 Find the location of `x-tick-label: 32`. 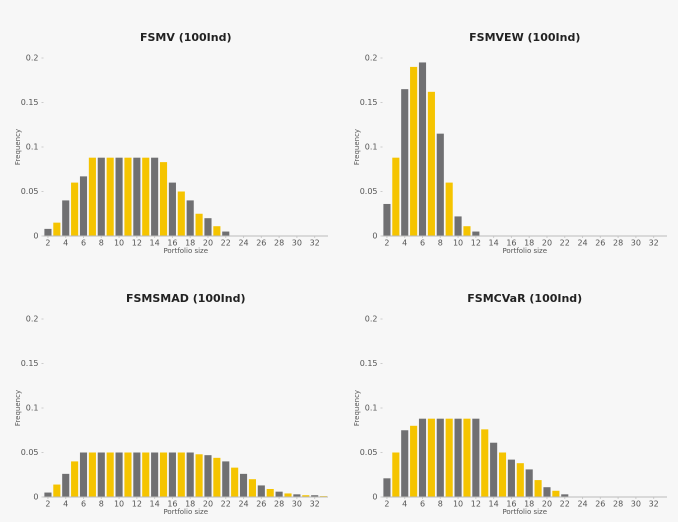

x-tick-label: 32 is located at coordinates (654, 243).